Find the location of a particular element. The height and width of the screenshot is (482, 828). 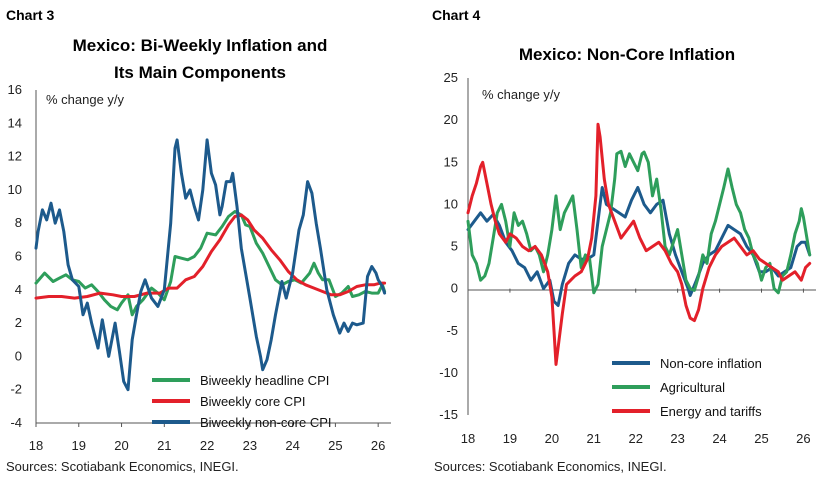

y-axis-ticks: 16 14 12 10 8 6 4 2 0 -2 -4 is located at coordinates (15, 256).